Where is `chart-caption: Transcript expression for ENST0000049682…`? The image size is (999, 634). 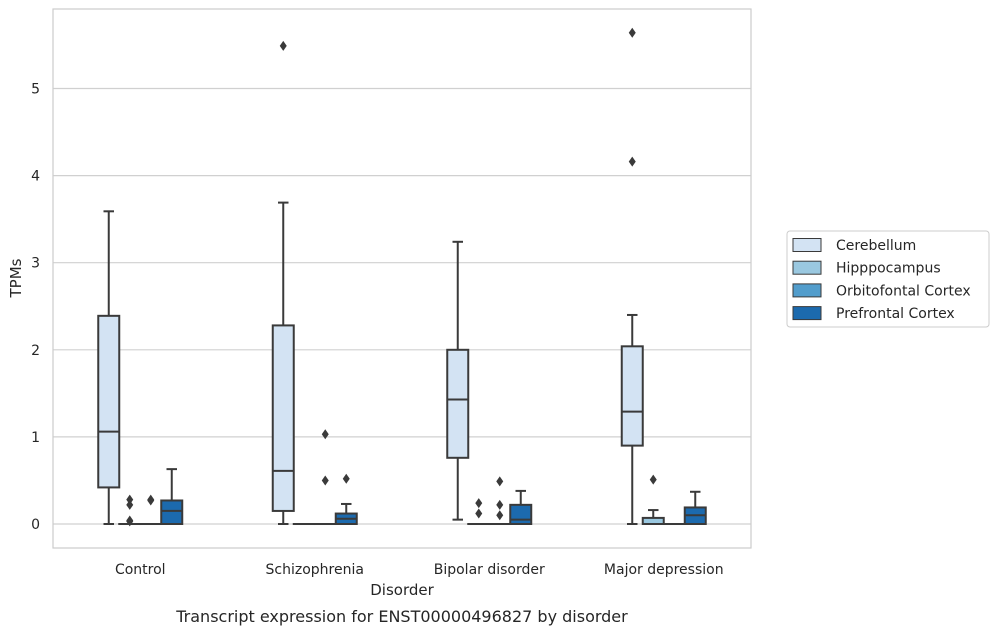 chart-caption: Transcript expression for ENST0000049682… is located at coordinates (401, 616).